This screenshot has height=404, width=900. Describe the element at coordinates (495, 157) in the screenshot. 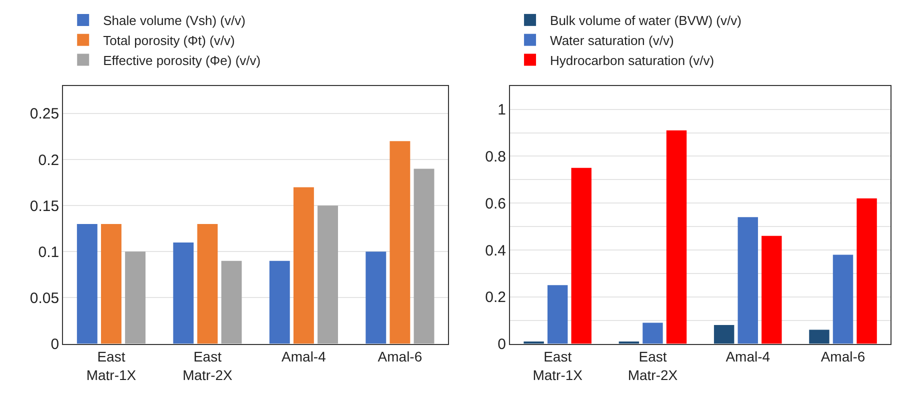

I see `y-tick-label: 0.8` at that location.